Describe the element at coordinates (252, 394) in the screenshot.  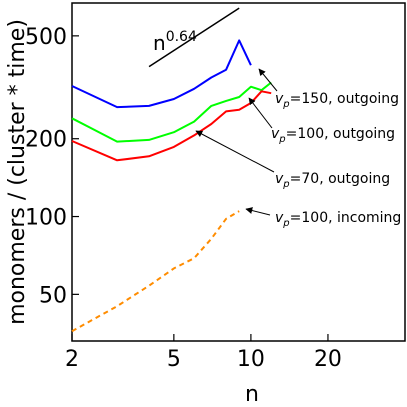
I see `x-axis-label: n` at that location.